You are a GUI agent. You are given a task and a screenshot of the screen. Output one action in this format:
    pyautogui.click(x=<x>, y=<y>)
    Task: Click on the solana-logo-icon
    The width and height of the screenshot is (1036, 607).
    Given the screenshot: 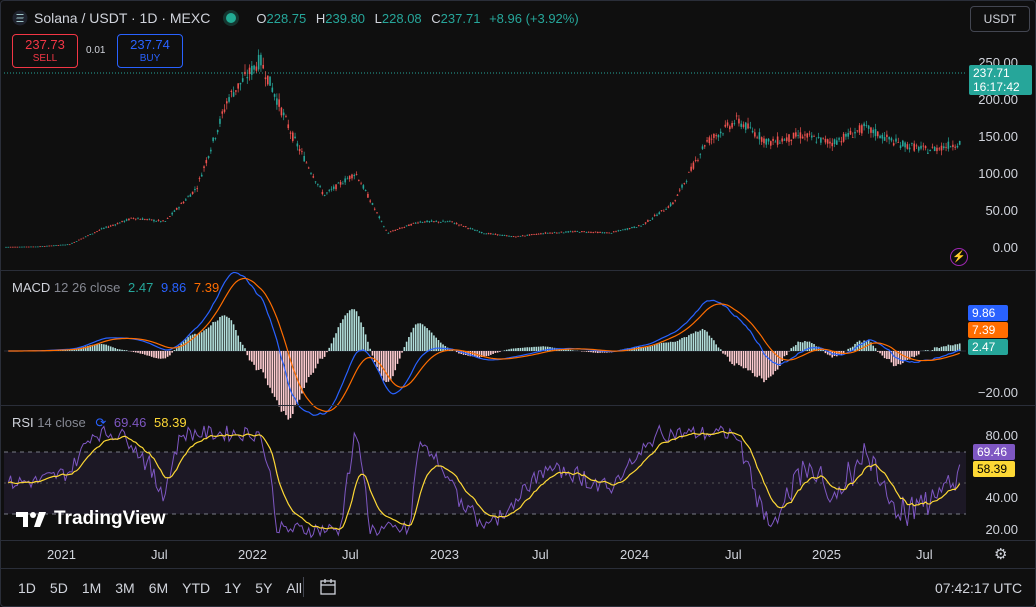 What is the action you would take?
    pyautogui.click(x=20, y=18)
    